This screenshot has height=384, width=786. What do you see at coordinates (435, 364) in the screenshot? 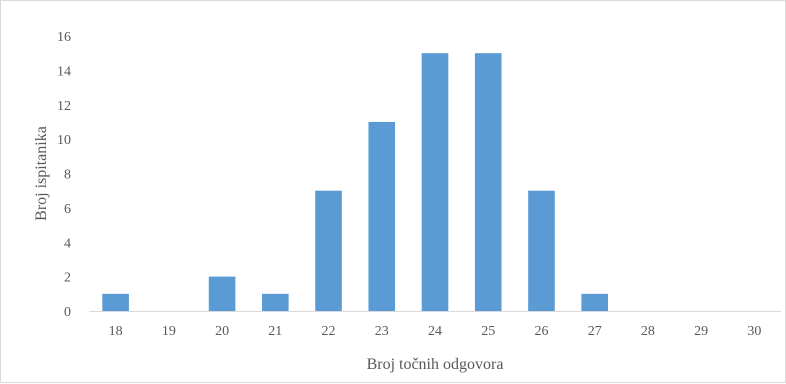
I see `x-axis-title: Broj točnih odgovora` at bounding box center [435, 364].